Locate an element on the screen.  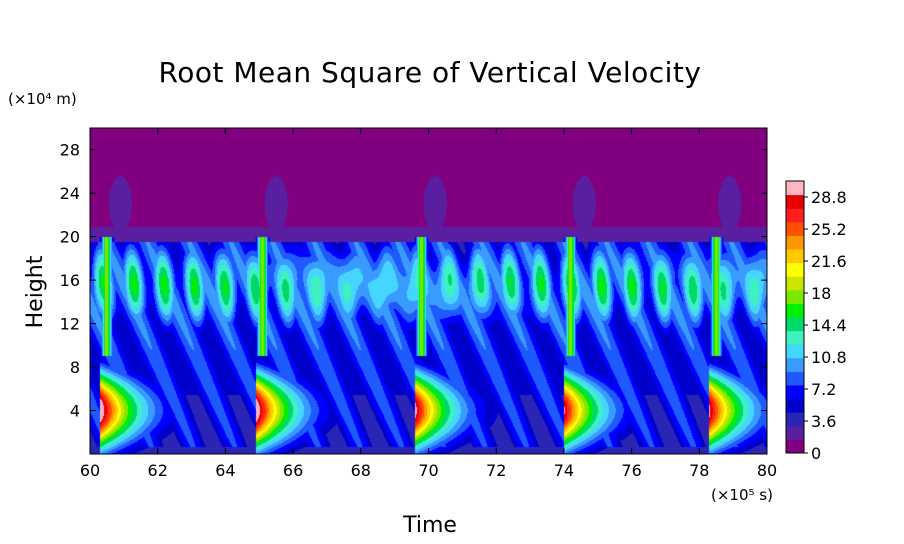
y-tick-label: 24 is located at coordinates (70, 193).